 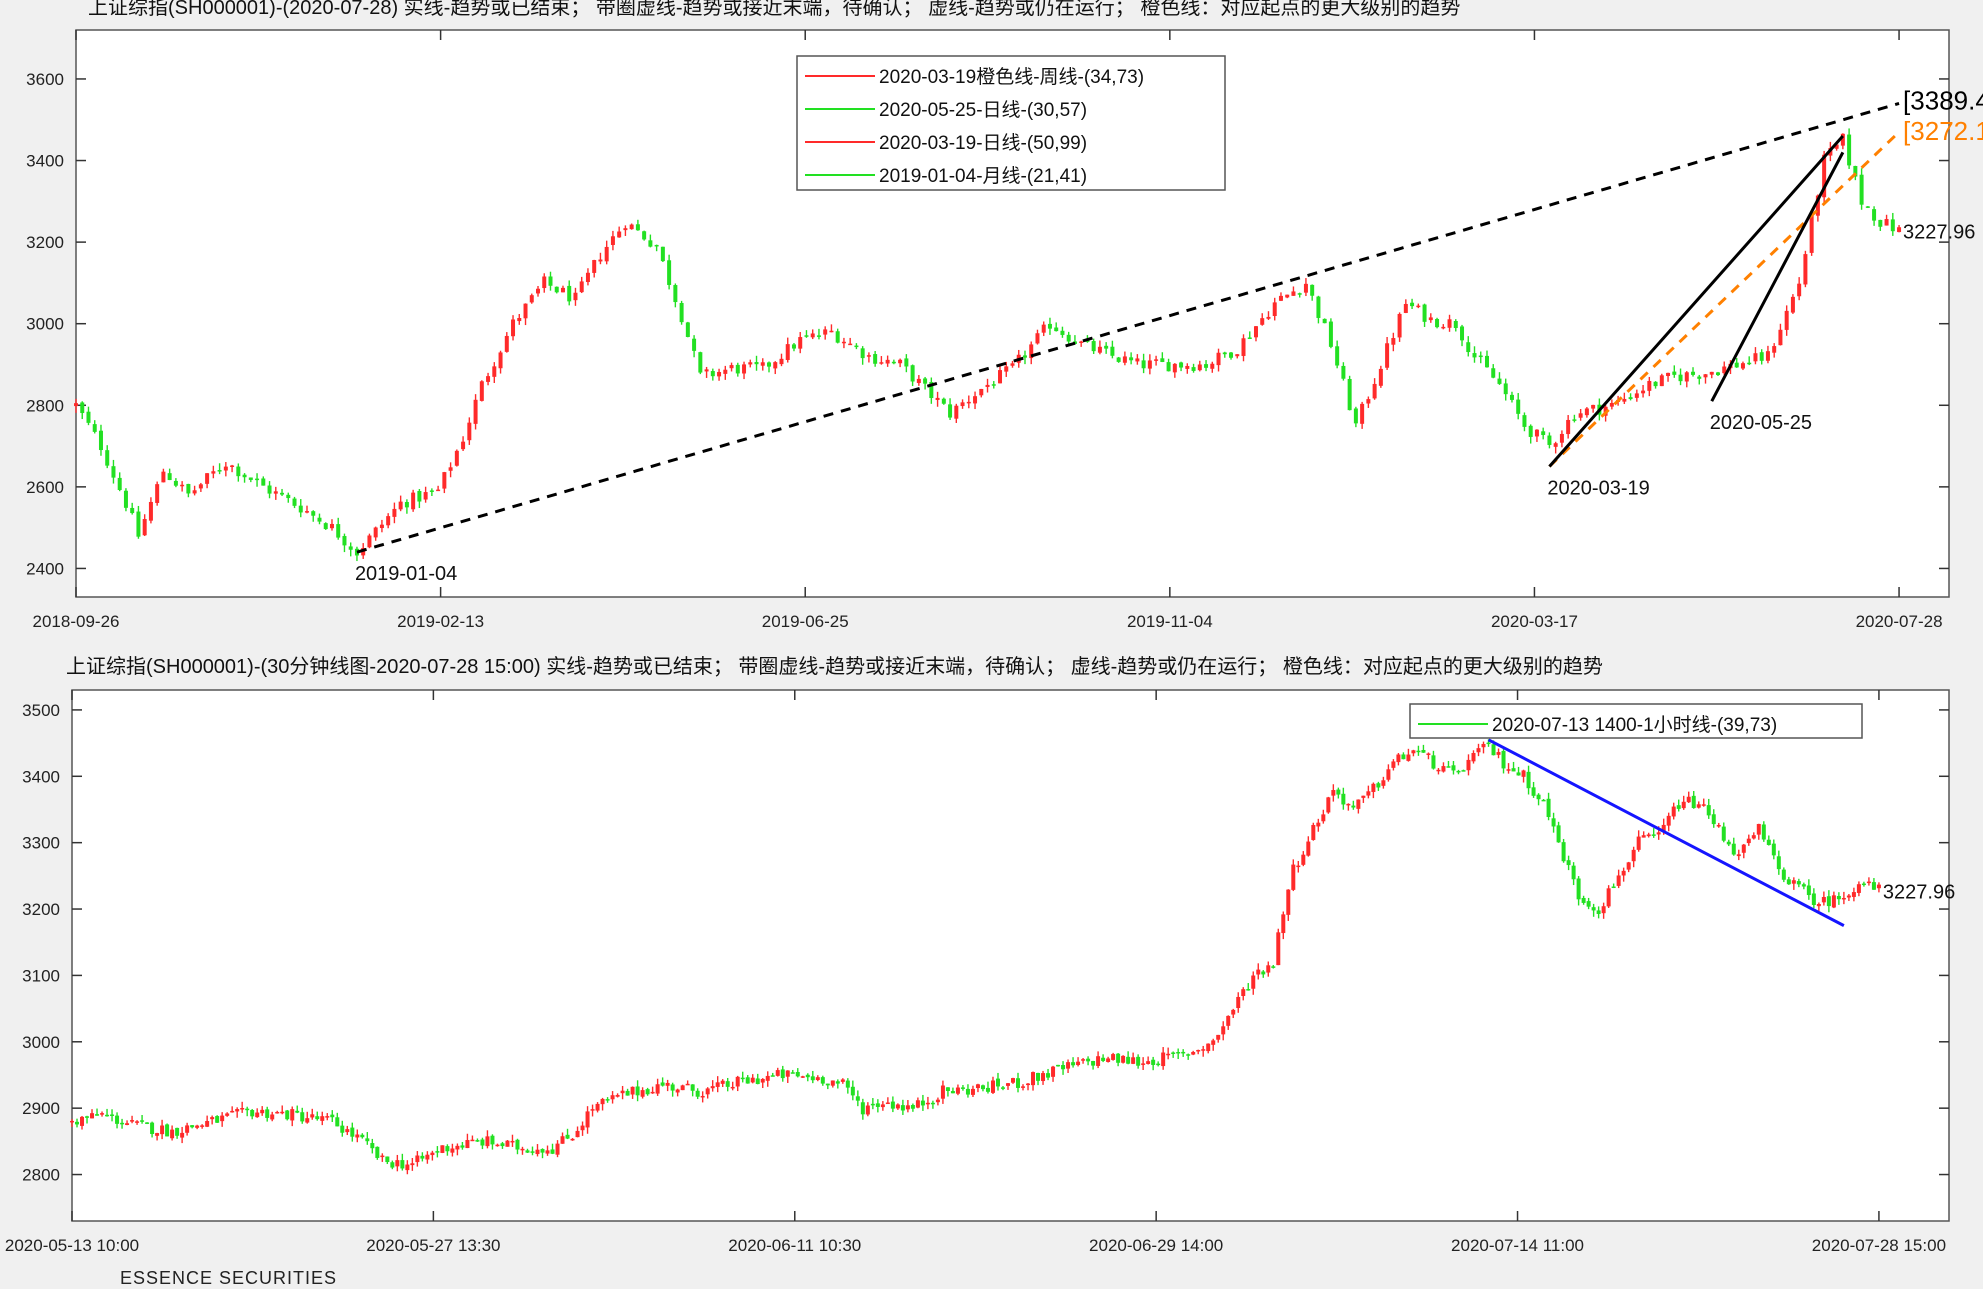 I want to click on x-tick-label: 2019-11-04, so click(x=1170, y=621).